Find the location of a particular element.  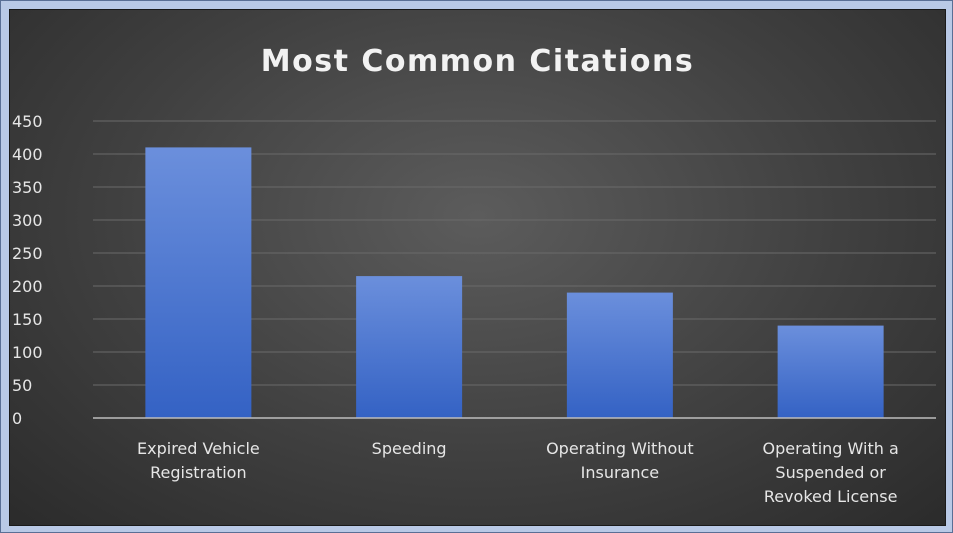

y-tick-label: 450 is located at coordinates (27, 121).